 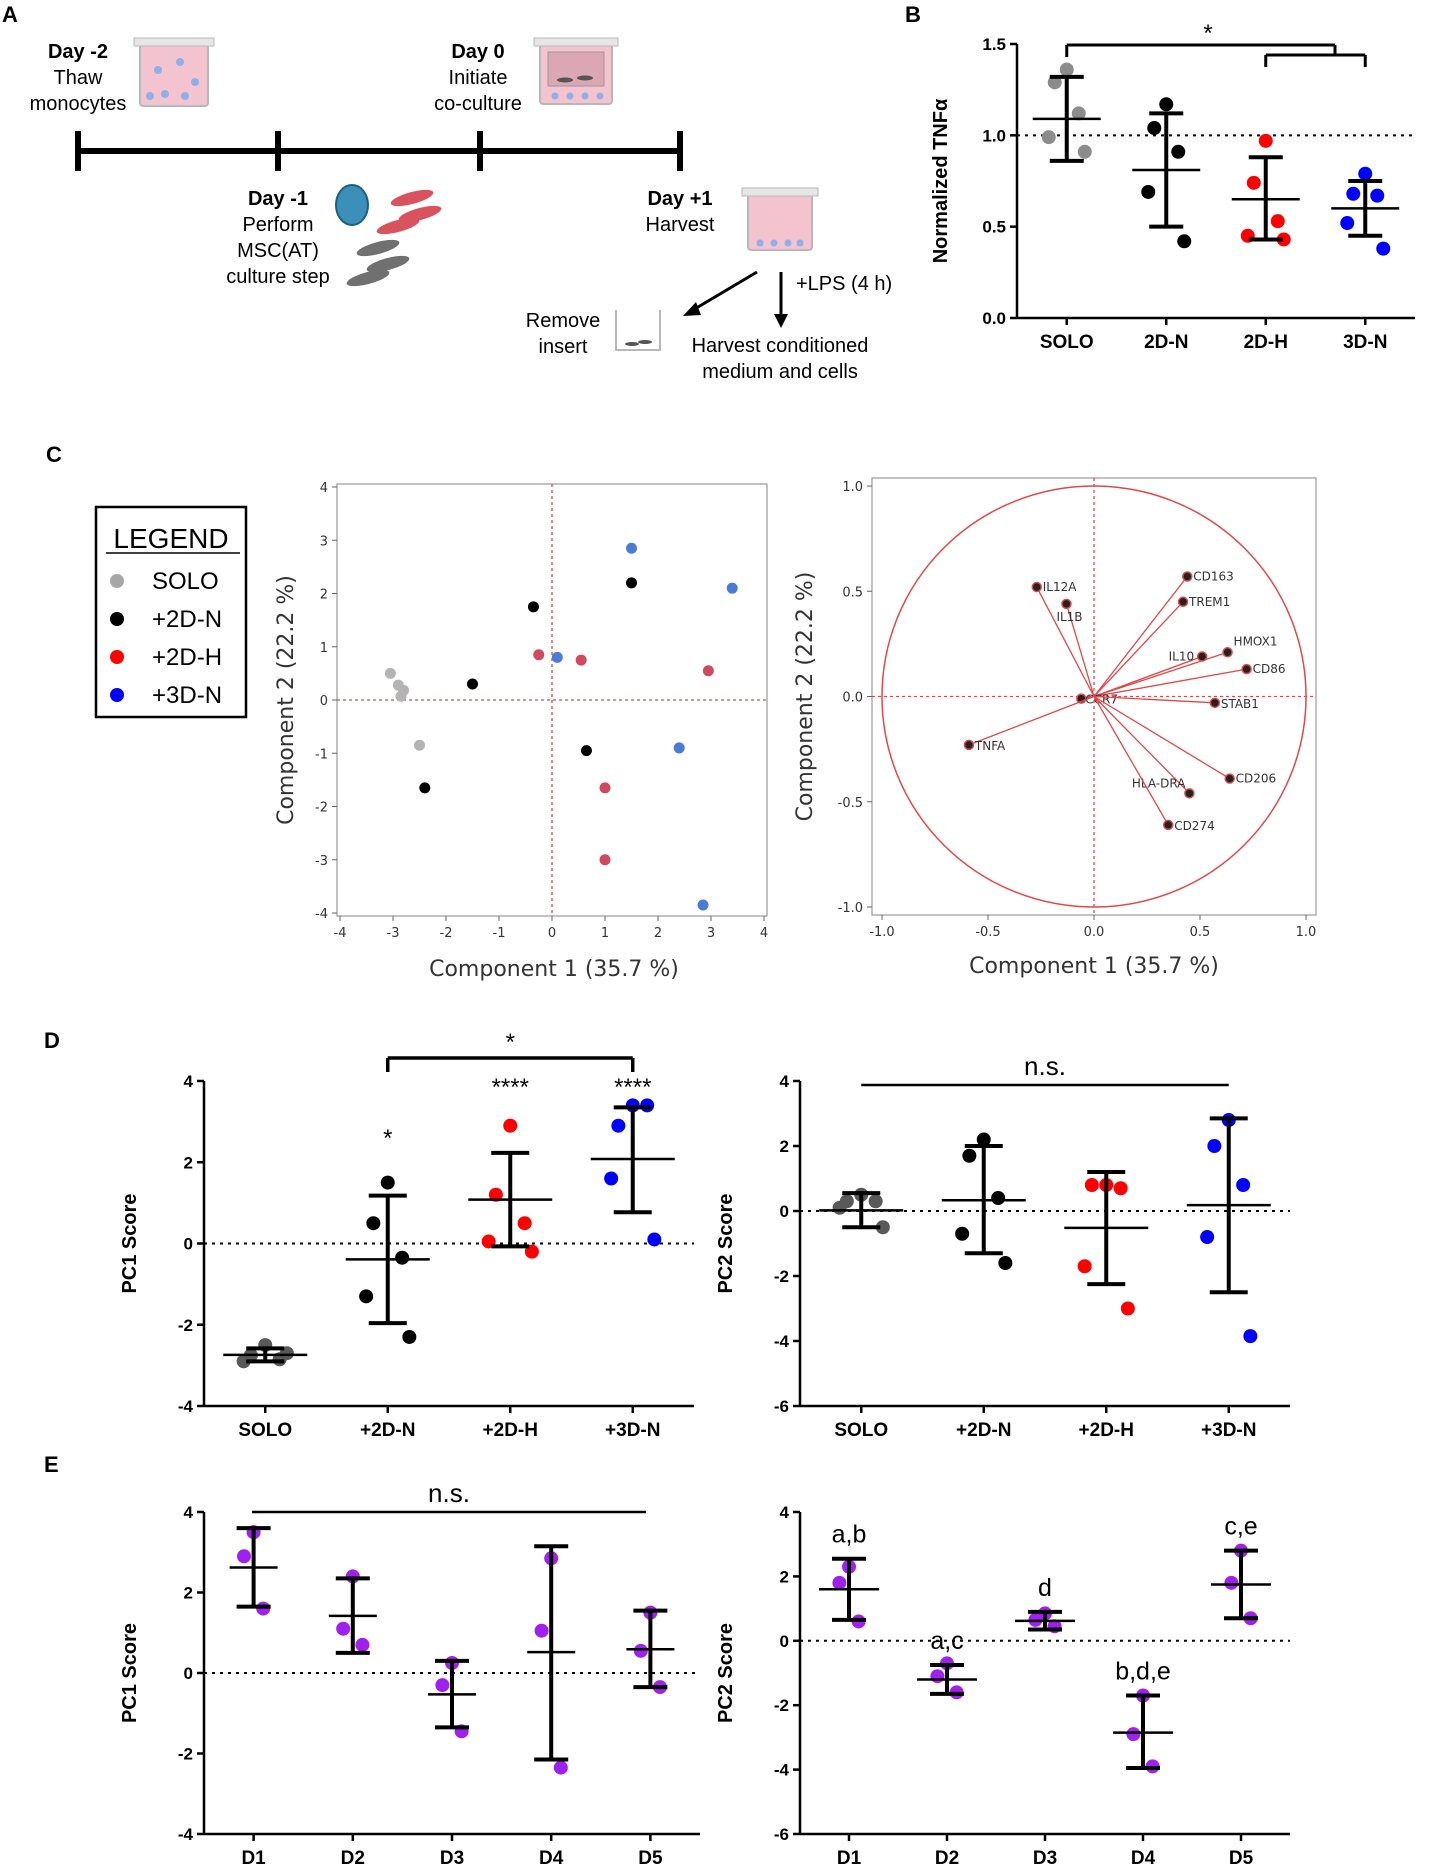 I want to click on insert-icon, so click(x=638, y=330).